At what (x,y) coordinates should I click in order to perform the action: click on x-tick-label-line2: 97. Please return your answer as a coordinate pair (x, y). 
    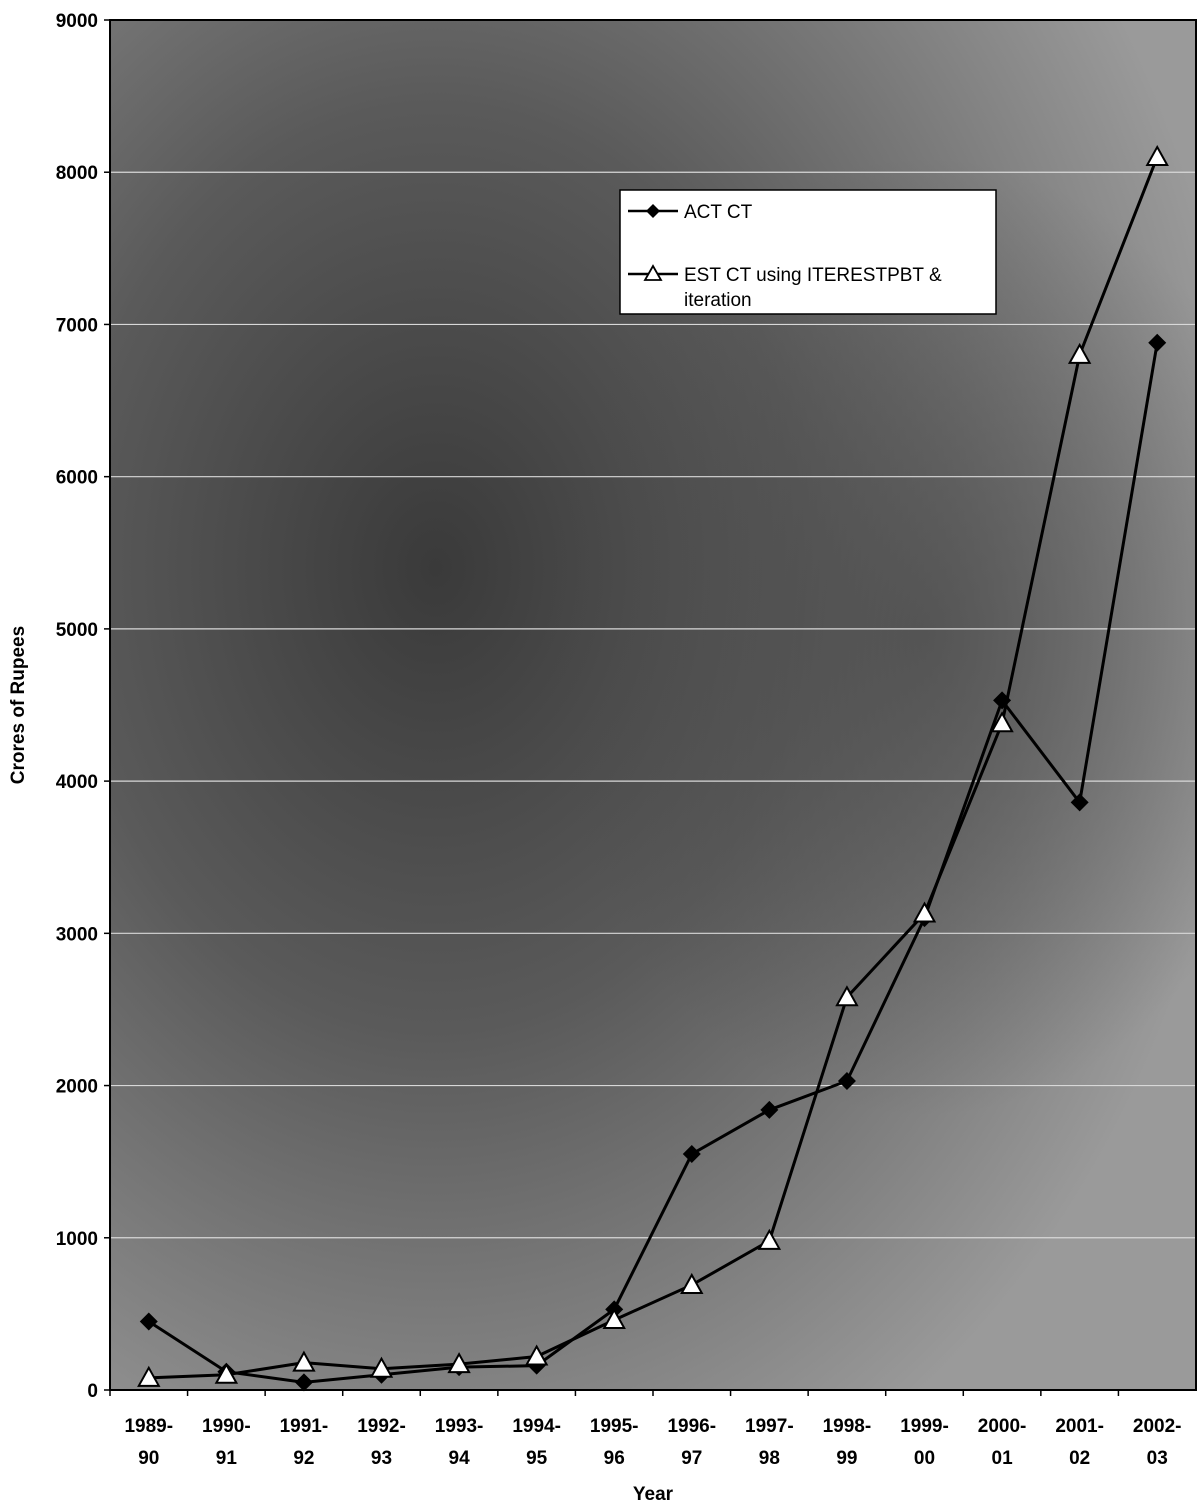
    Looking at the image, I should click on (691, 1458).